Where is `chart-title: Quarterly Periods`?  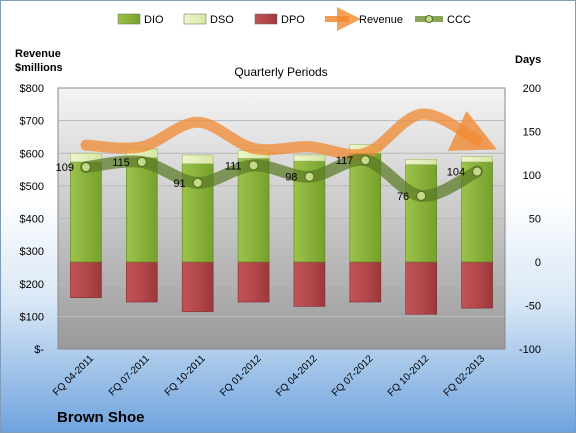 chart-title: Quarterly Periods is located at coordinates (280, 72).